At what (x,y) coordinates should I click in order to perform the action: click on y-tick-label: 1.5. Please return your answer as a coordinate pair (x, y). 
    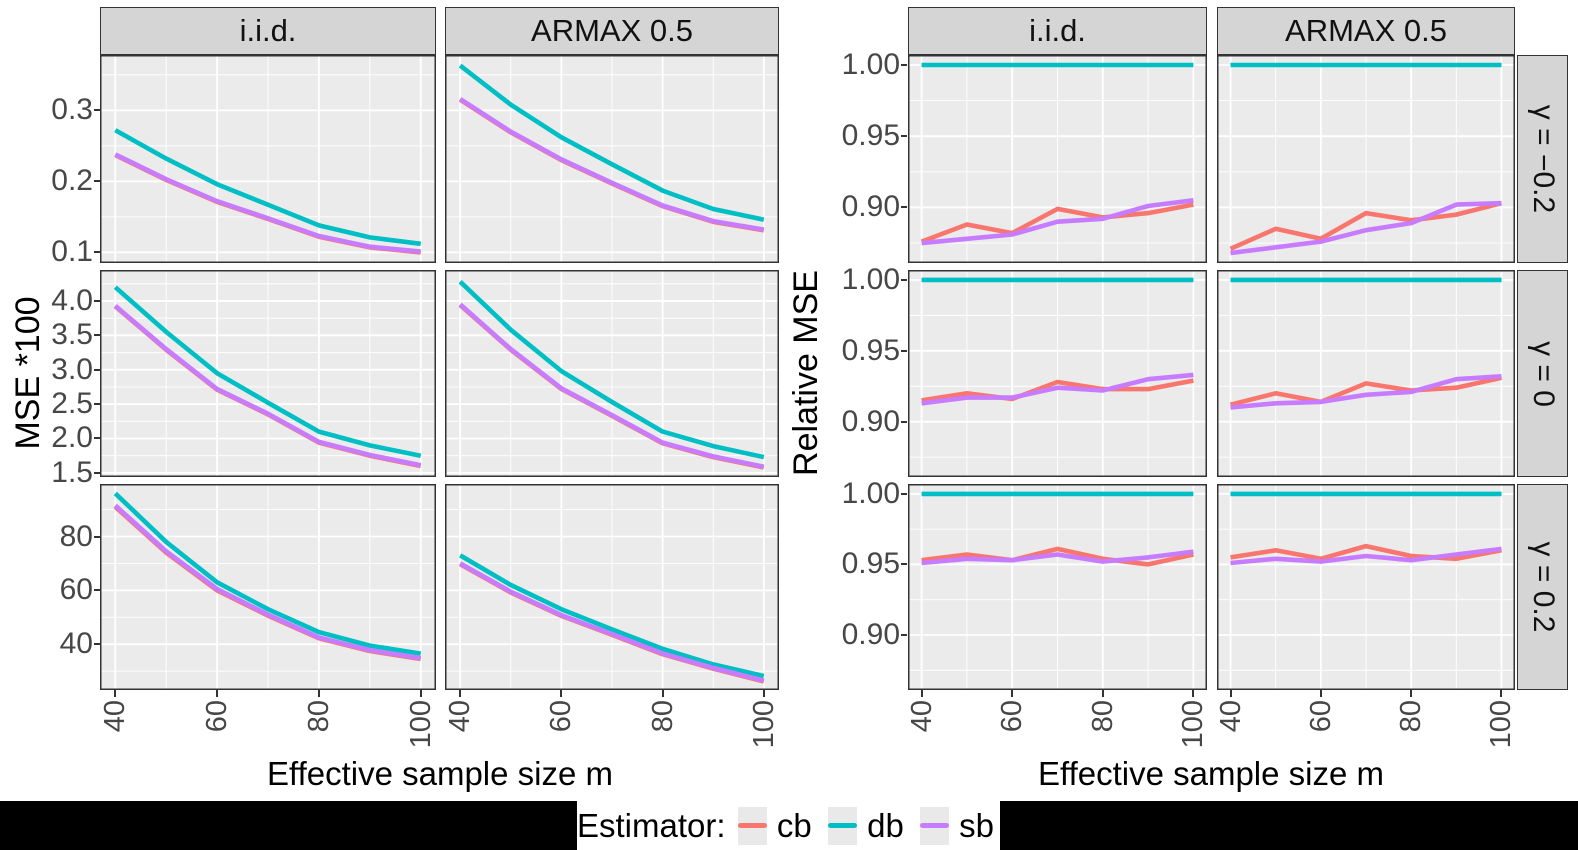
    Looking at the image, I should click on (72, 472).